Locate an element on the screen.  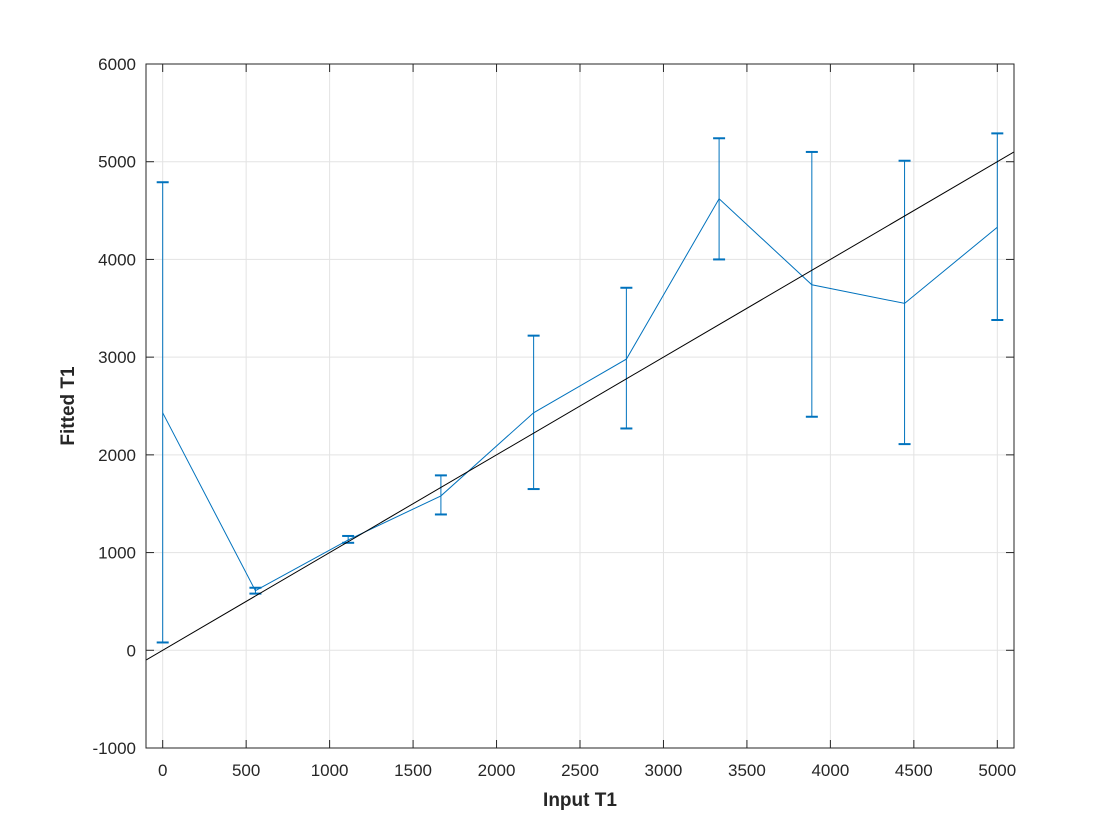
y-tick-label: 6000 is located at coordinates (117, 64).